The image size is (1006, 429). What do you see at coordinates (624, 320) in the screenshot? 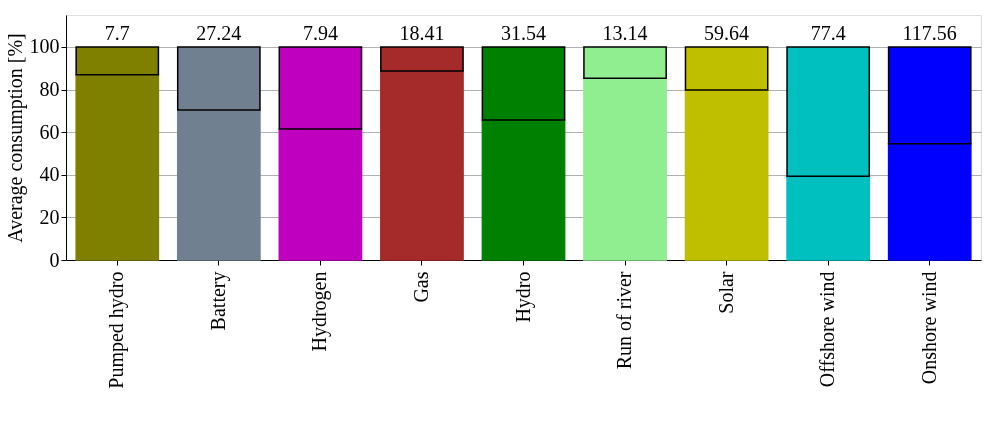
I see `x-tick-label: Run of river` at bounding box center [624, 320].